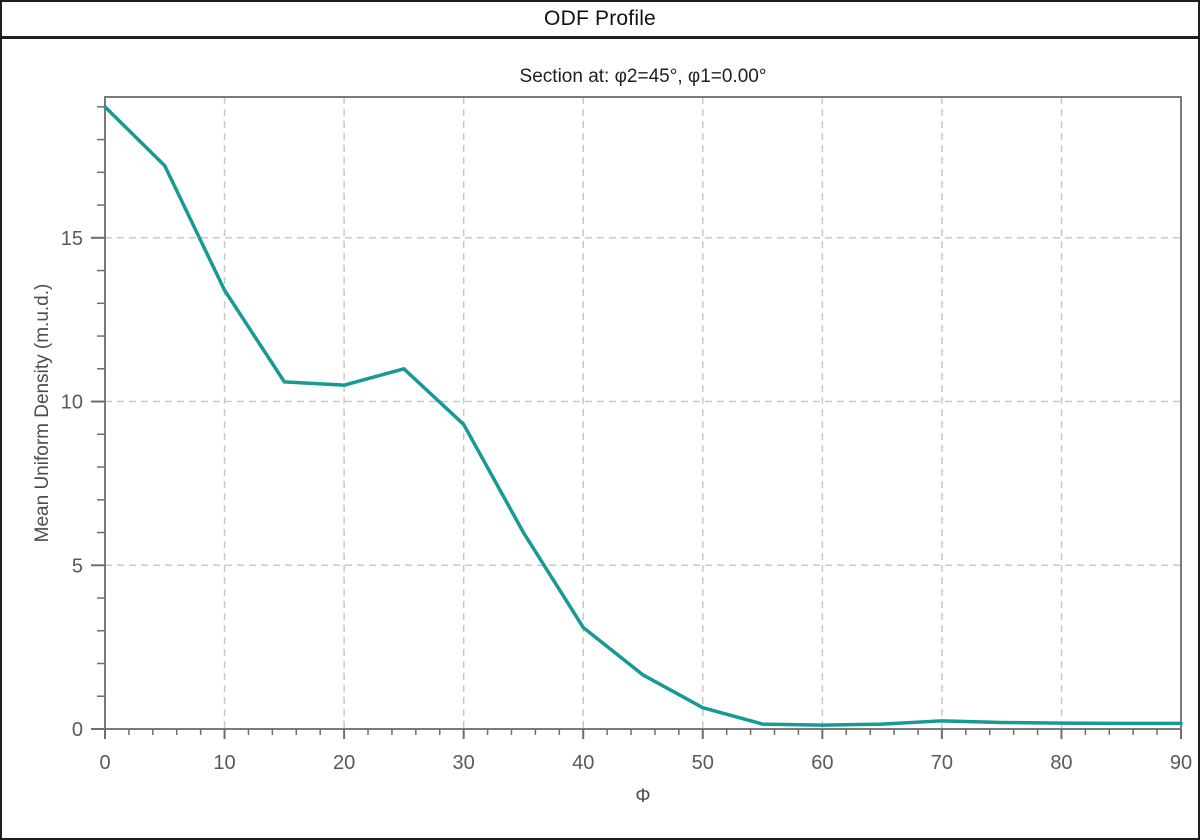  I want to click on x-tick-label: 10, so click(224, 763).